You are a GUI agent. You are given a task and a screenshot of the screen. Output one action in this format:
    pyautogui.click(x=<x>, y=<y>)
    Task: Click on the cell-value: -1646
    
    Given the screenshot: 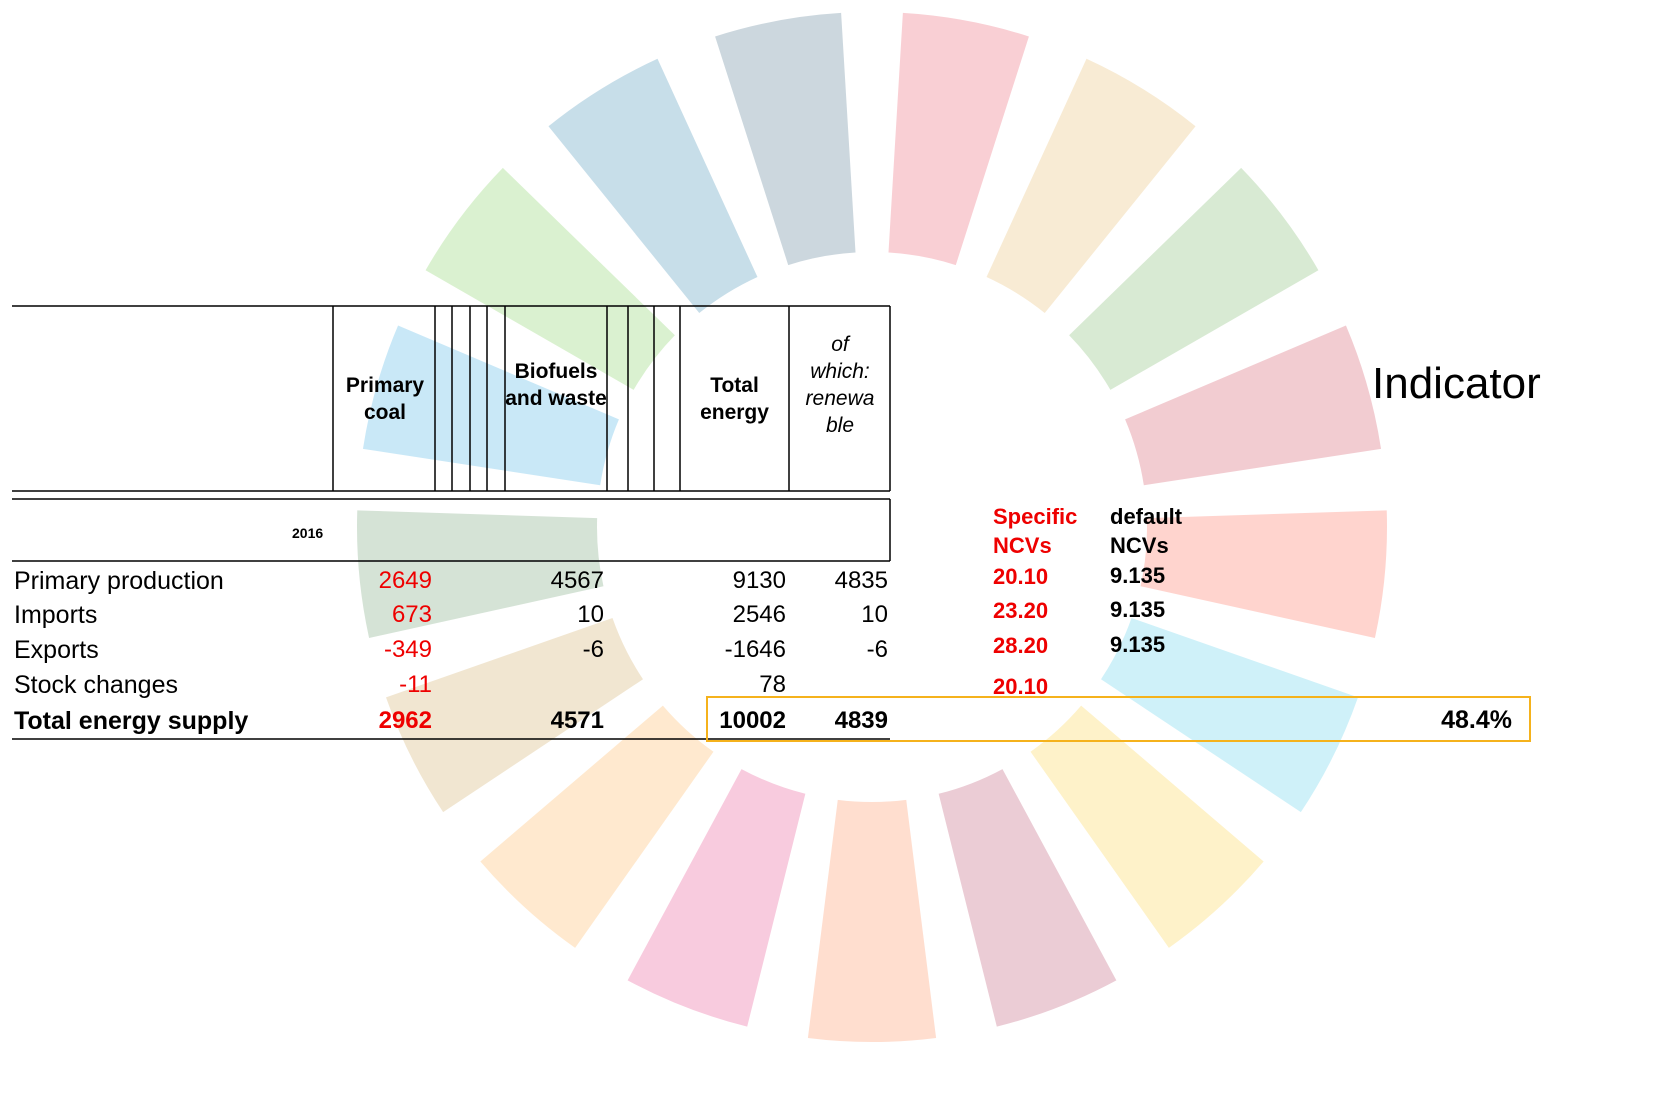 What is the action you would take?
    pyautogui.click(x=755, y=649)
    